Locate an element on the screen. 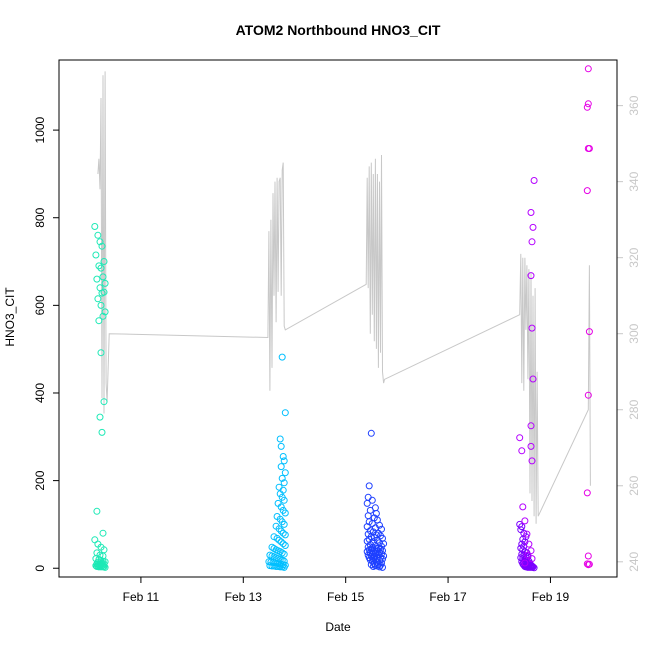 The image size is (650, 650). y-tick-label: 1000 is located at coordinates (40, 129).